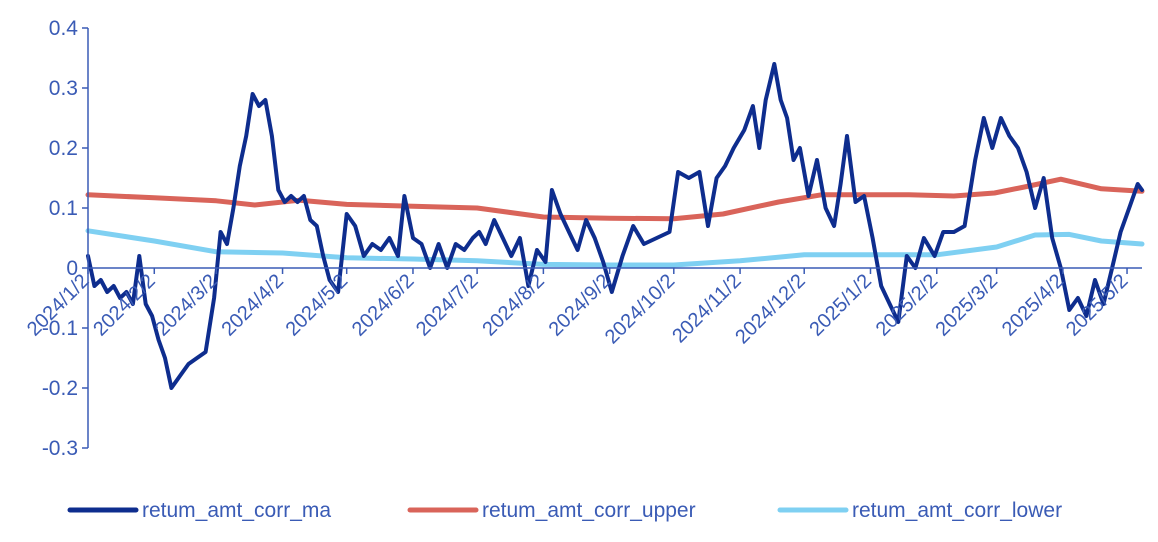  What do you see at coordinates (1033, 305) in the screenshot?
I see `x-tick-label: 2025/4/2` at bounding box center [1033, 305].